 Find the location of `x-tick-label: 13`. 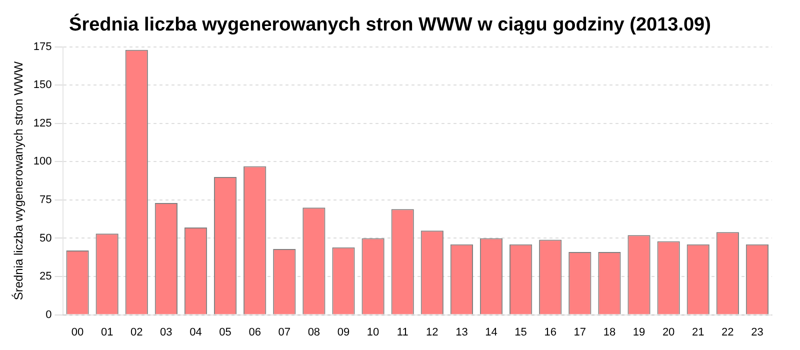

x-tick-label: 13 is located at coordinates (462, 332).